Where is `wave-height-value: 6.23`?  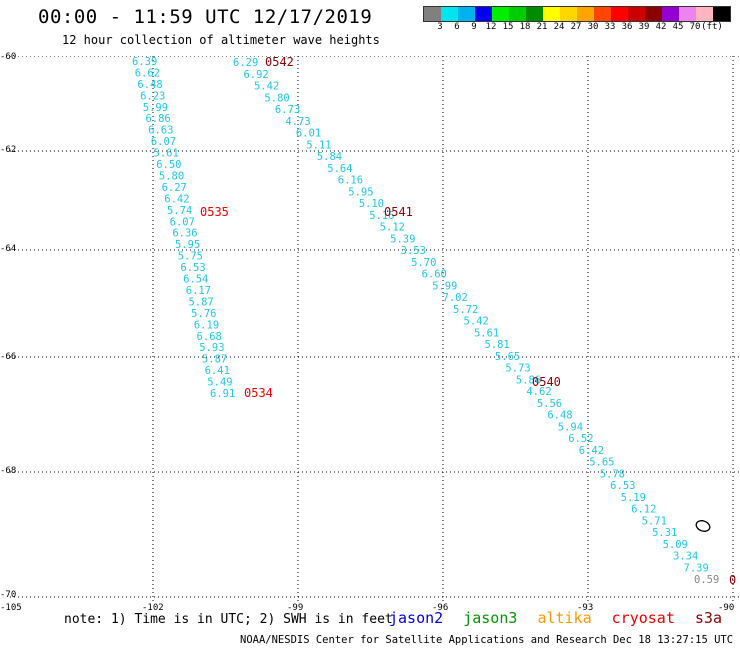 wave-height-value: 6.23 is located at coordinates (152, 96).